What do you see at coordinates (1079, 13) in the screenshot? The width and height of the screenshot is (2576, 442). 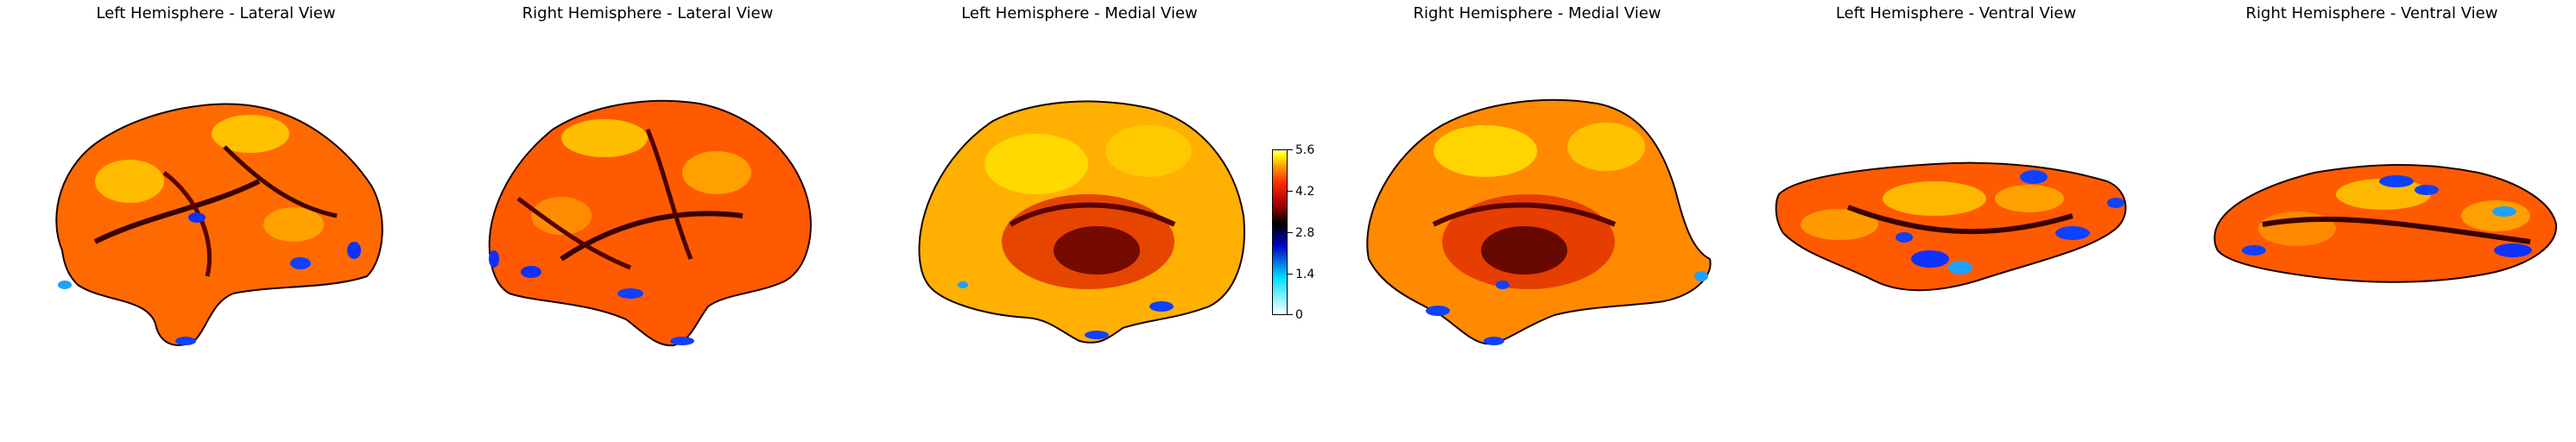 I see `panel-title: Left Hemisphere - Medial View` at bounding box center [1079, 13].